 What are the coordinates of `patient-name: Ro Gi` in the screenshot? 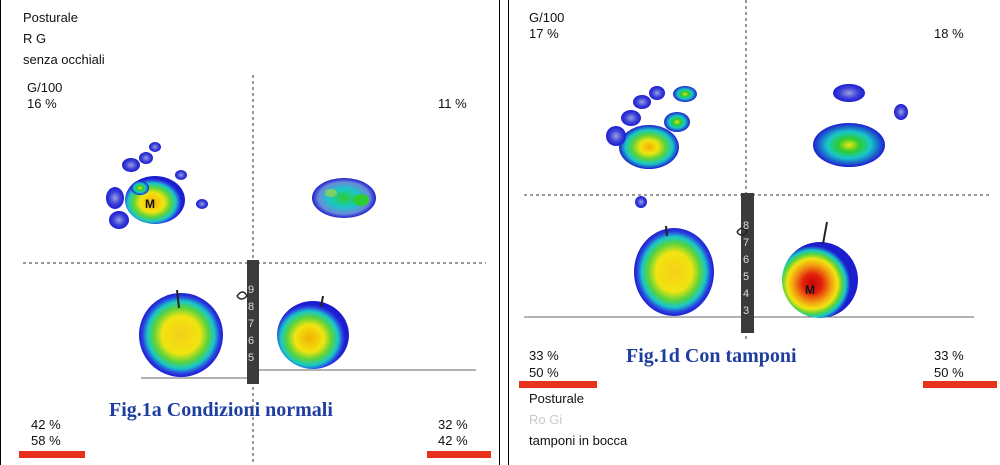 It's located at (546, 419).